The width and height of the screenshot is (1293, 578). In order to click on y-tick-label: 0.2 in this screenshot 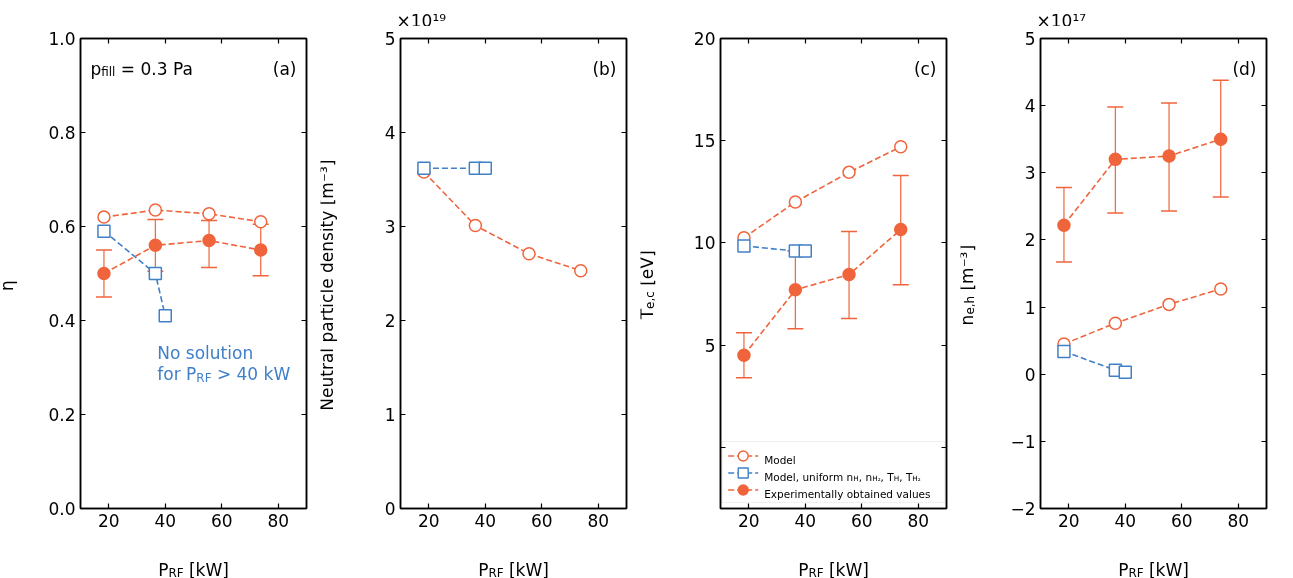, I will do `click(62, 415)`.